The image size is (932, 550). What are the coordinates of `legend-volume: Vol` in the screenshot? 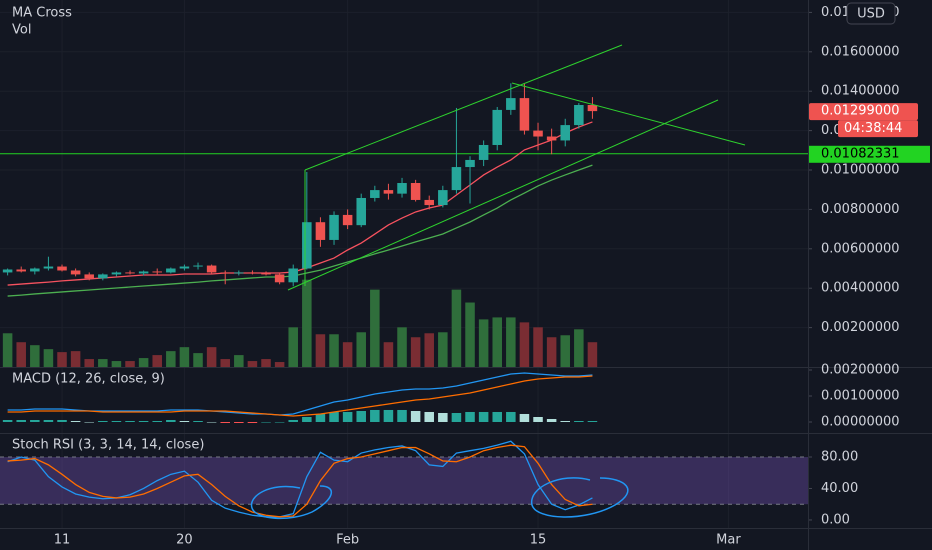 It's located at (21, 30).